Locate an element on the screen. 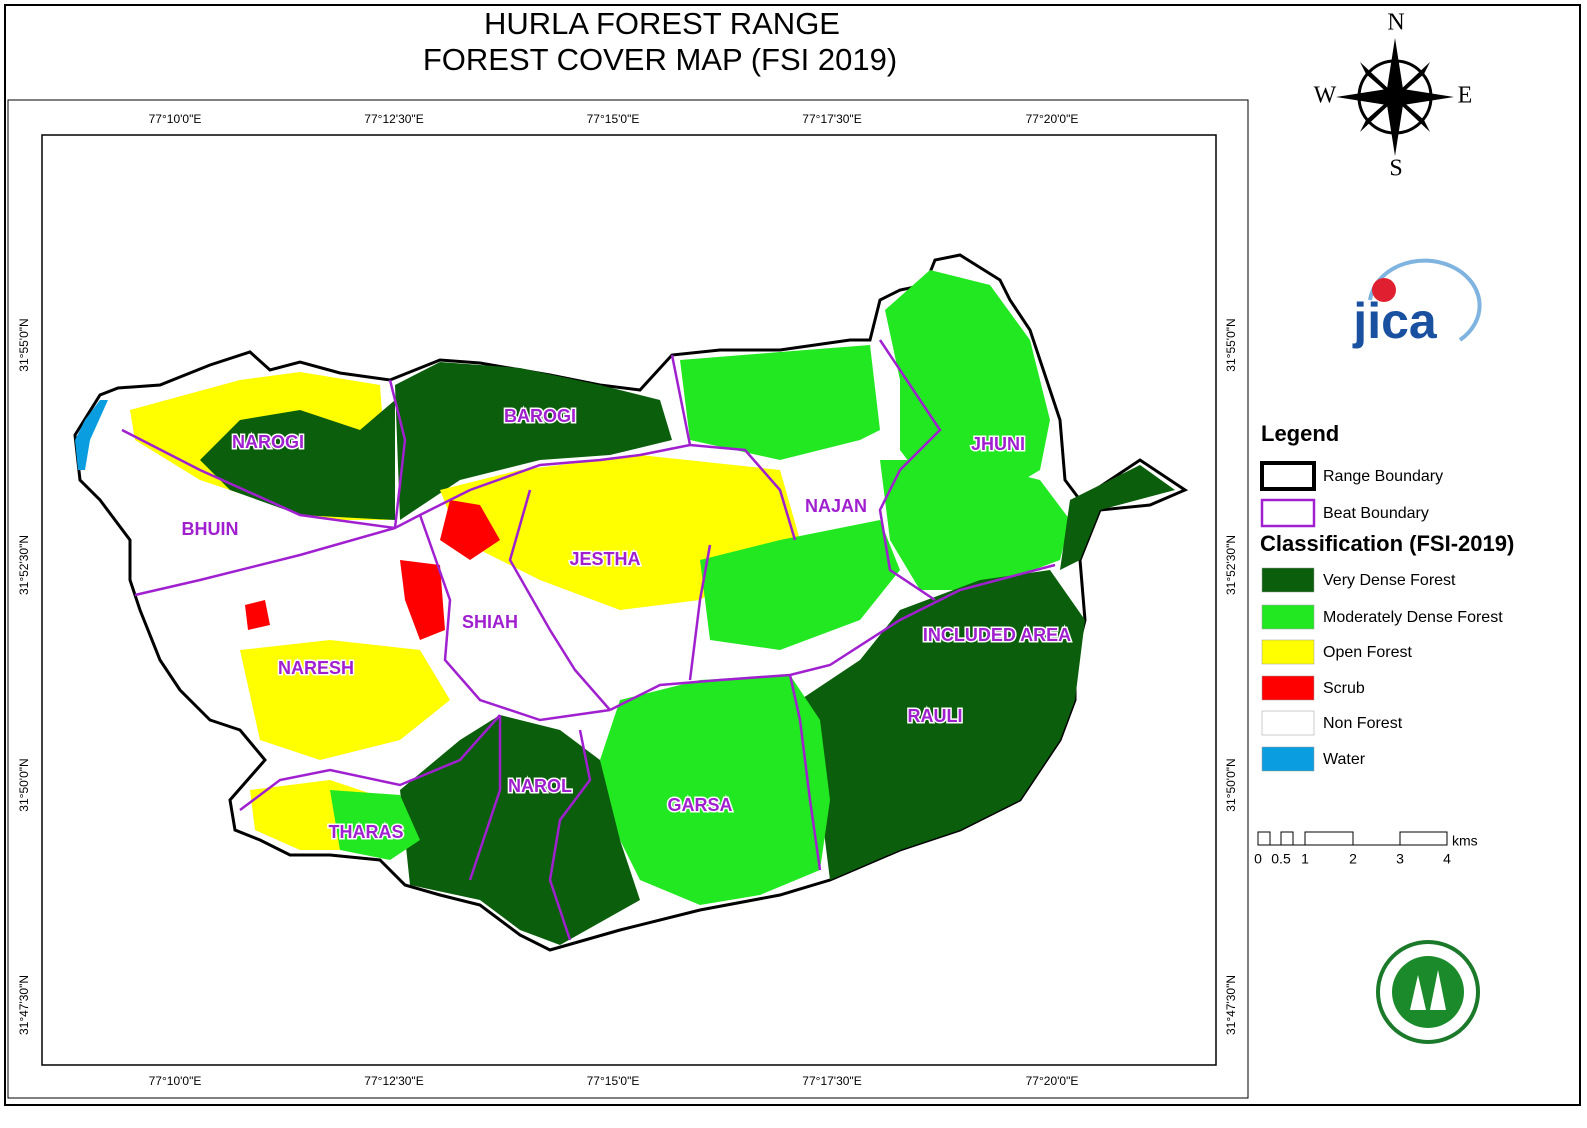  scale-bar-shape is located at coordinates (1352, 838).